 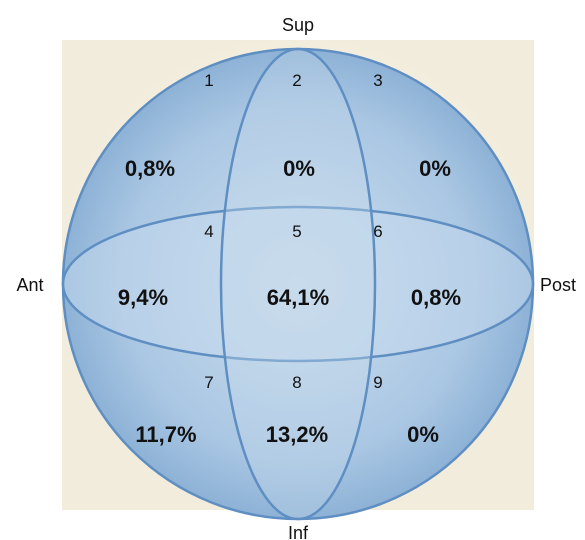 I want to click on label-inf: Inf, so click(x=298, y=531).